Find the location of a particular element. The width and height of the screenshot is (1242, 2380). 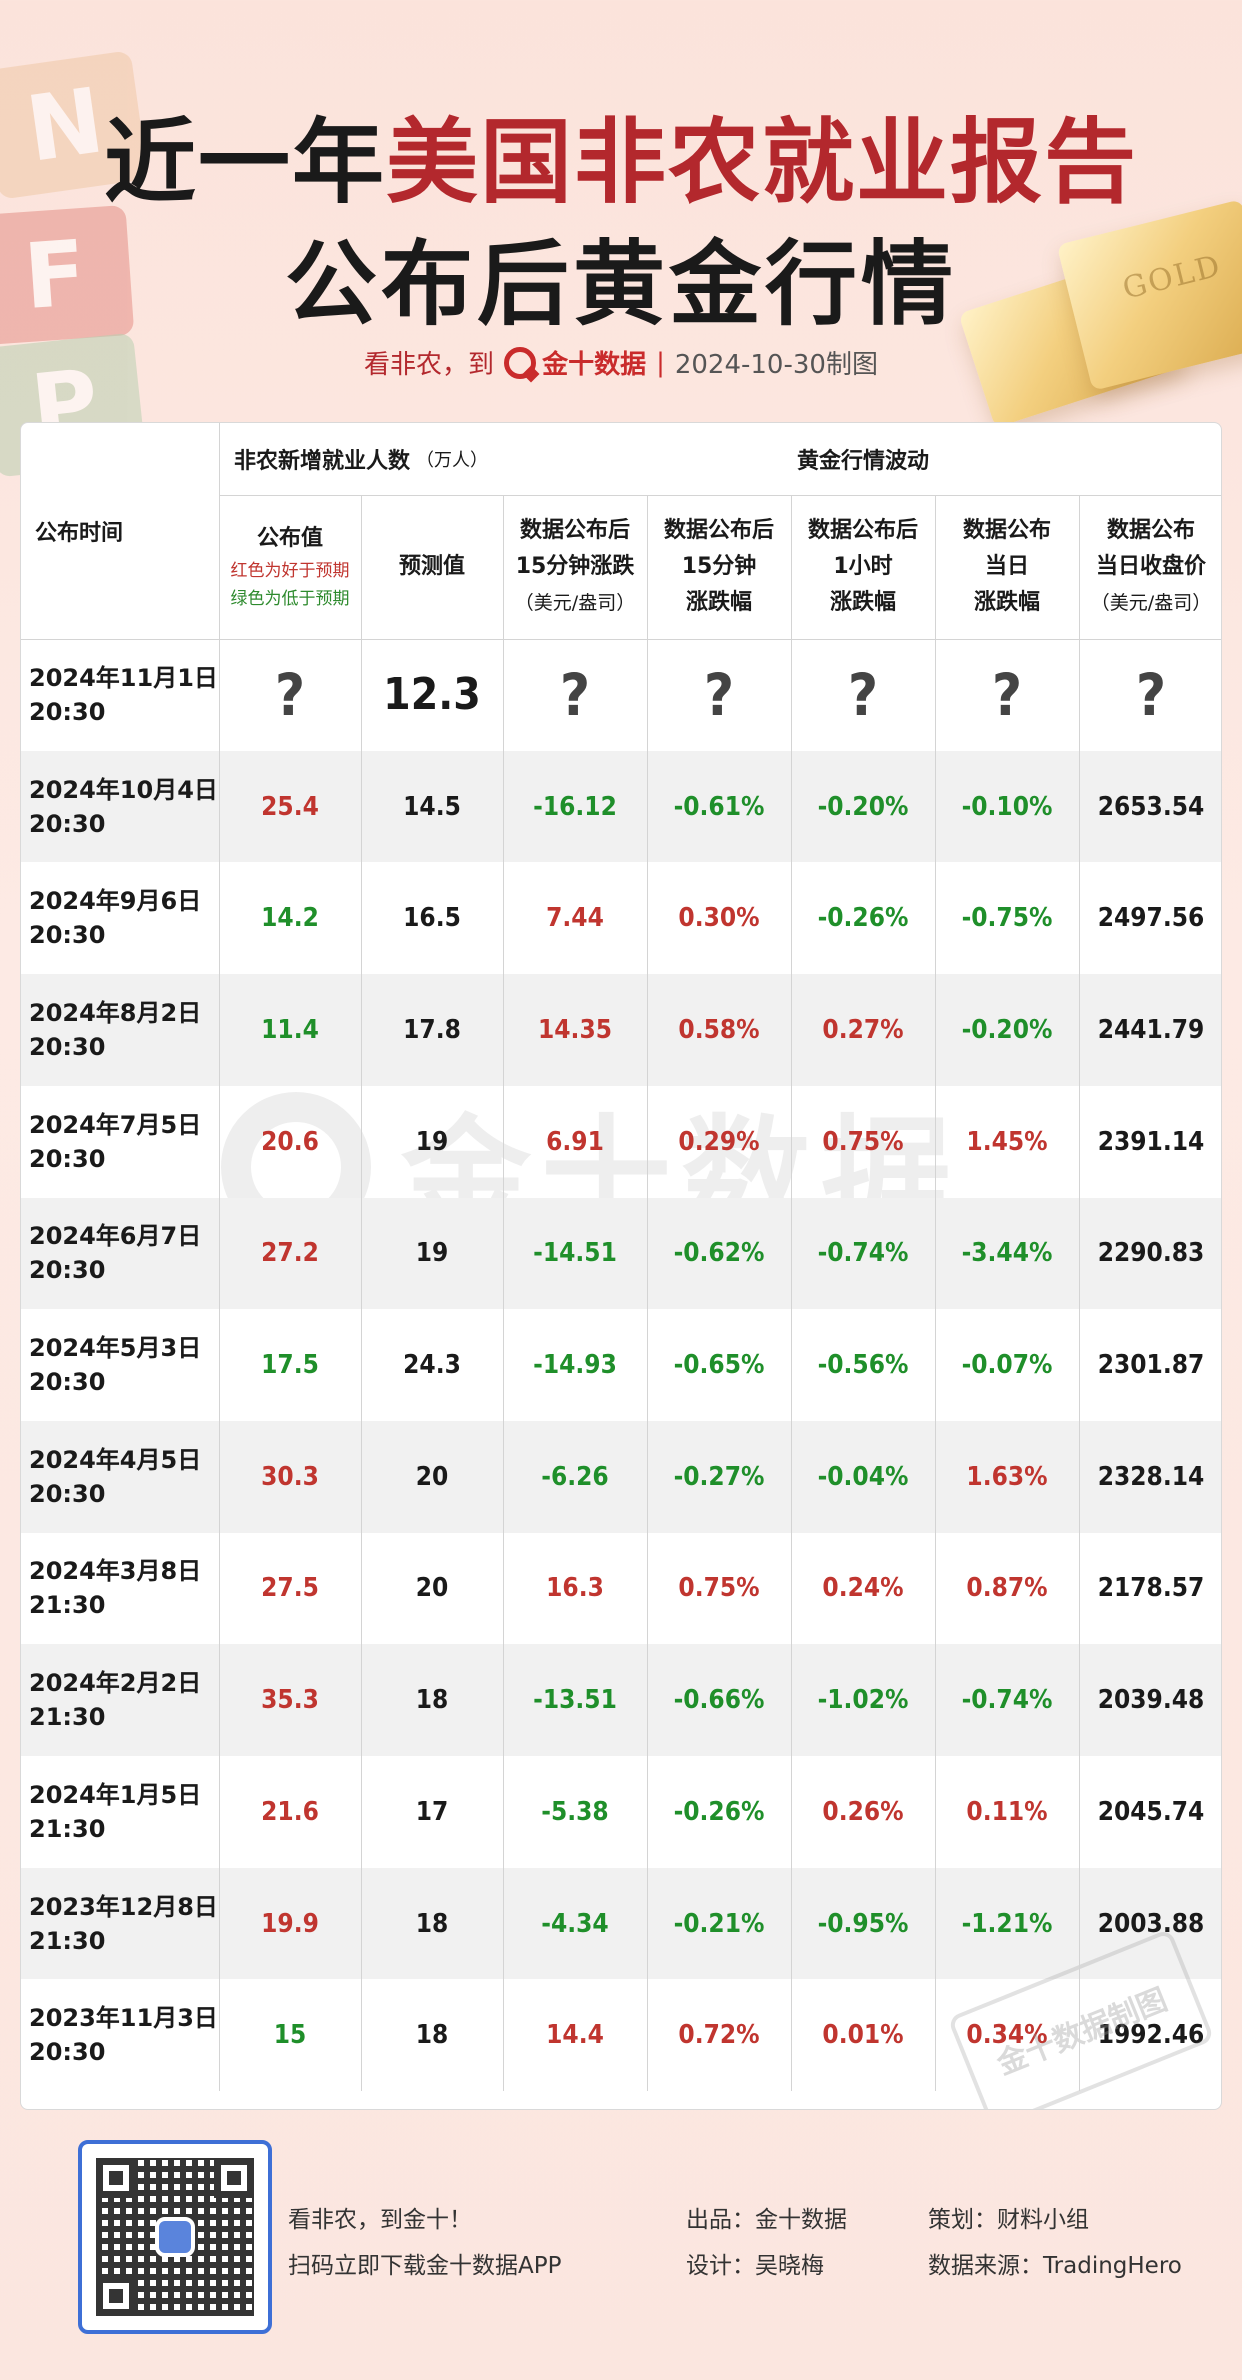

header-gold-group: 黄金行情波动 is located at coordinates (862, 461).